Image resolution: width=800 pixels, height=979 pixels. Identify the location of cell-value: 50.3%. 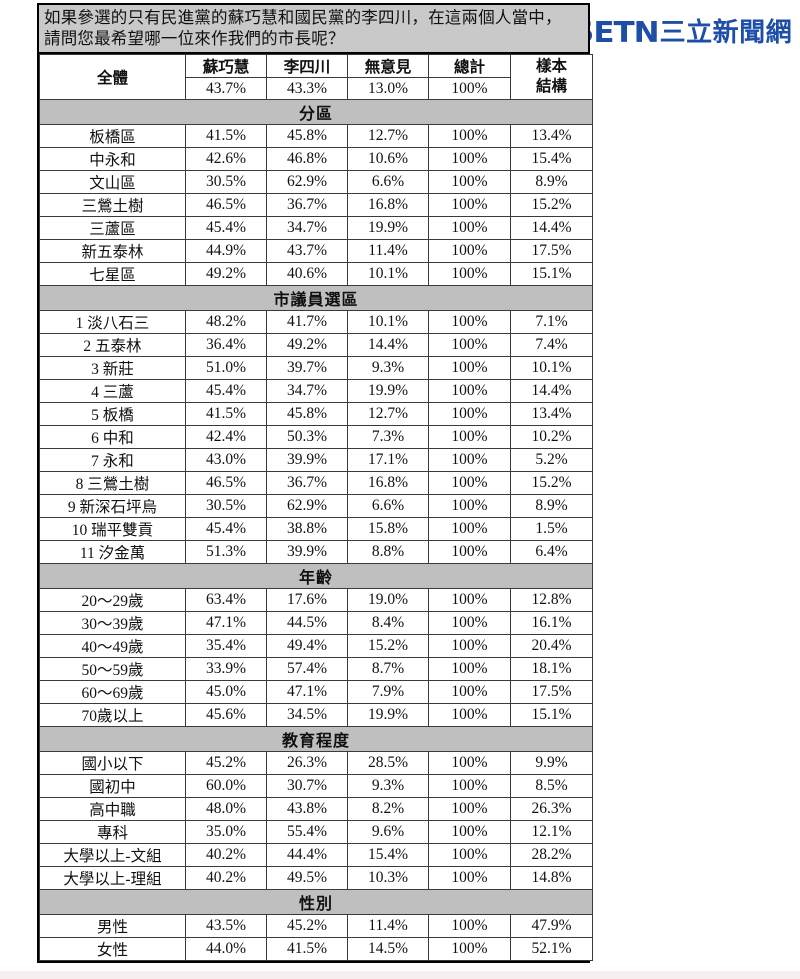
(307, 437).